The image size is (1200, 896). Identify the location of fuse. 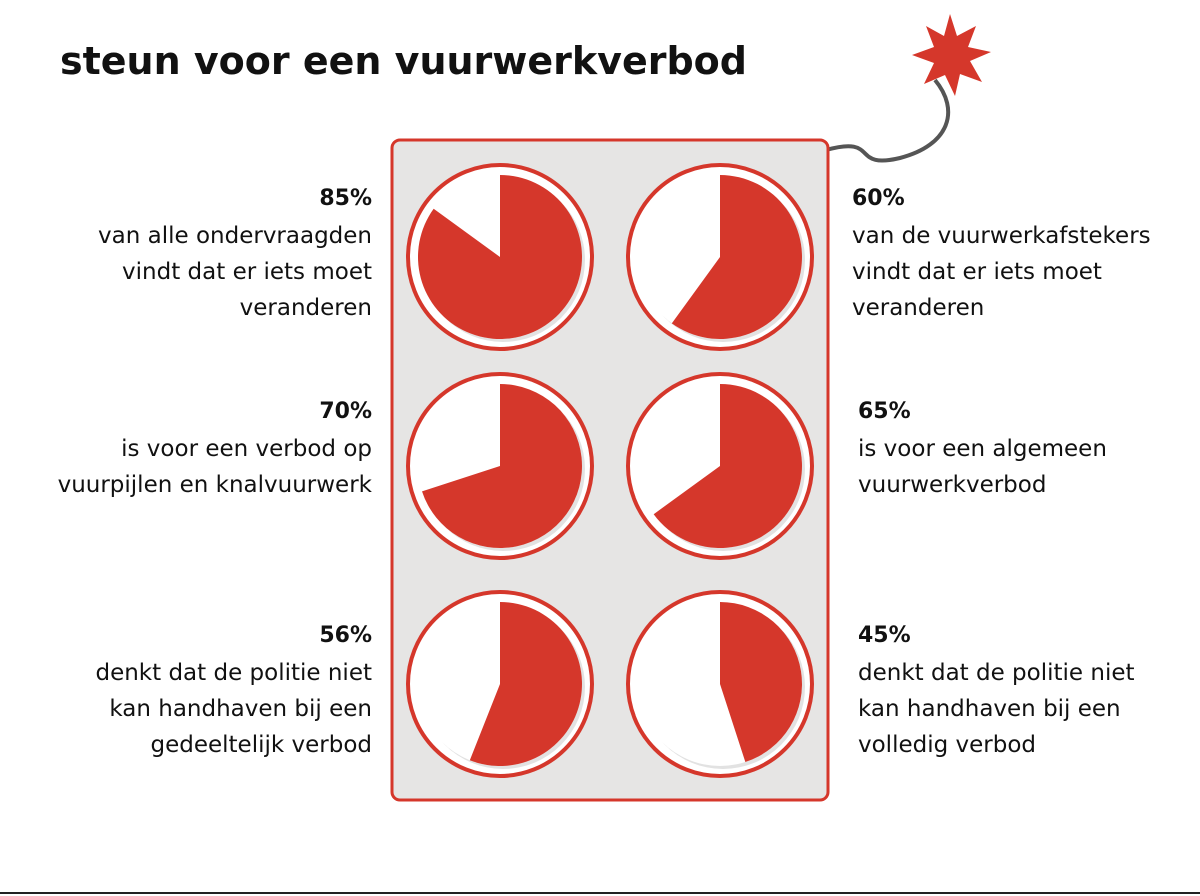
(888, 120).